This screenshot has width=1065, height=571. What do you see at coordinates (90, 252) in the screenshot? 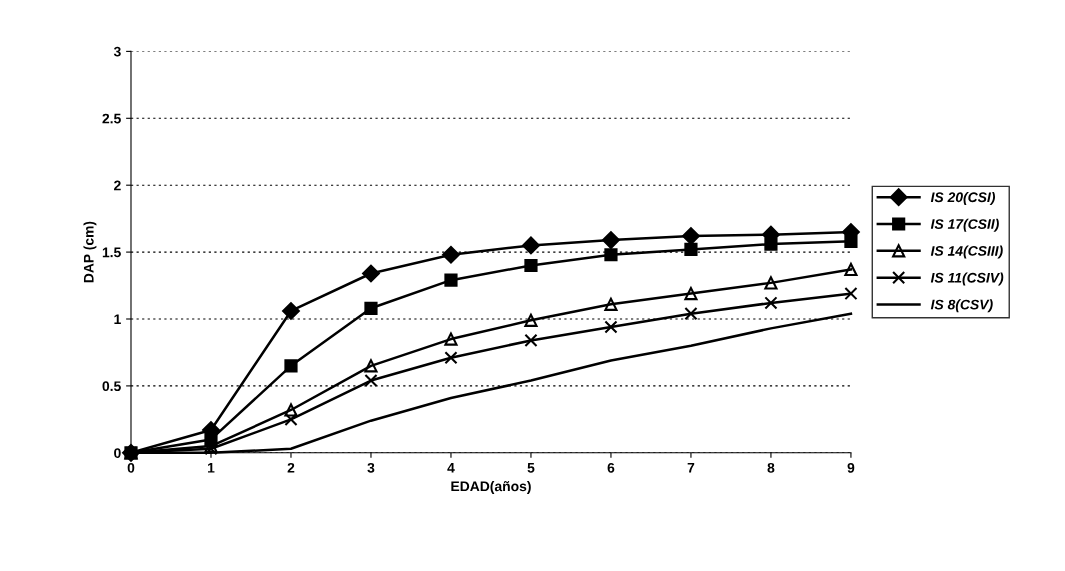
I see `y-axis-title: DAP (cm)` at bounding box center [90, 252].